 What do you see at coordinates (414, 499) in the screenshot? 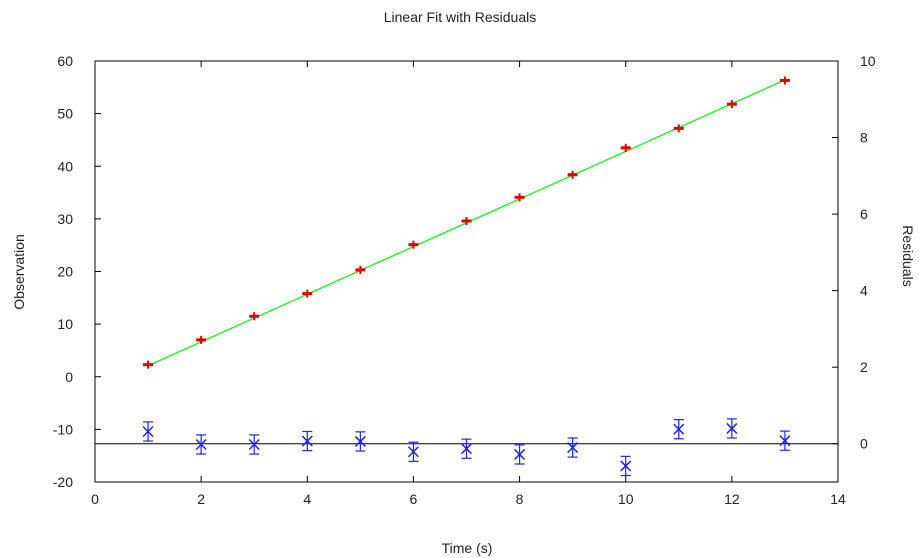
I see `x-tick-label: 6` at bounding box center [414, 499].